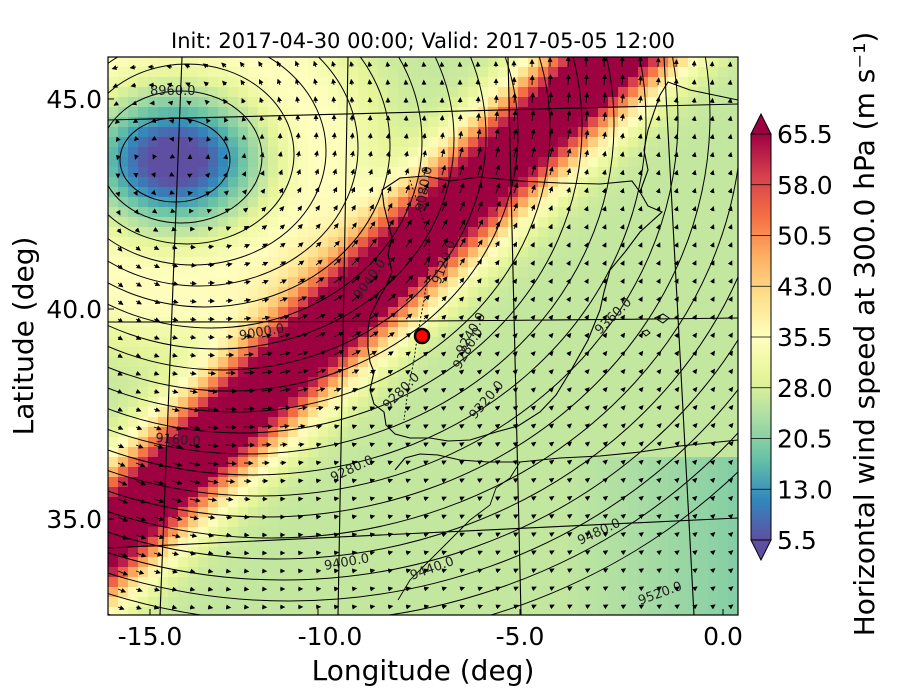 This screenshot has height=700, width=900. What do you see at coordinates (520, 636) in the screenshot?
I see `x-tick-label: -5.0` at bounding box center [520, 636].